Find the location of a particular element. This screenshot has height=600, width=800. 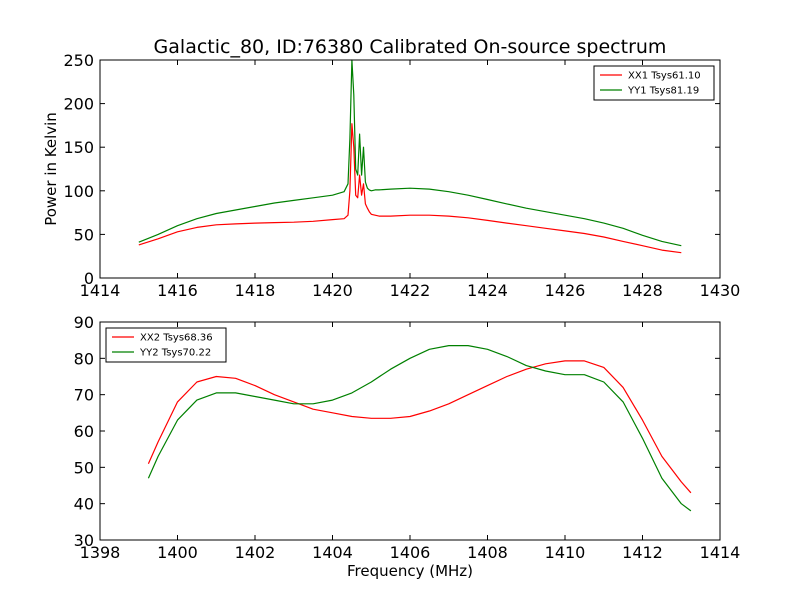

top-plot-x-tick-label: 1424 is located at coordinates (487, 290).